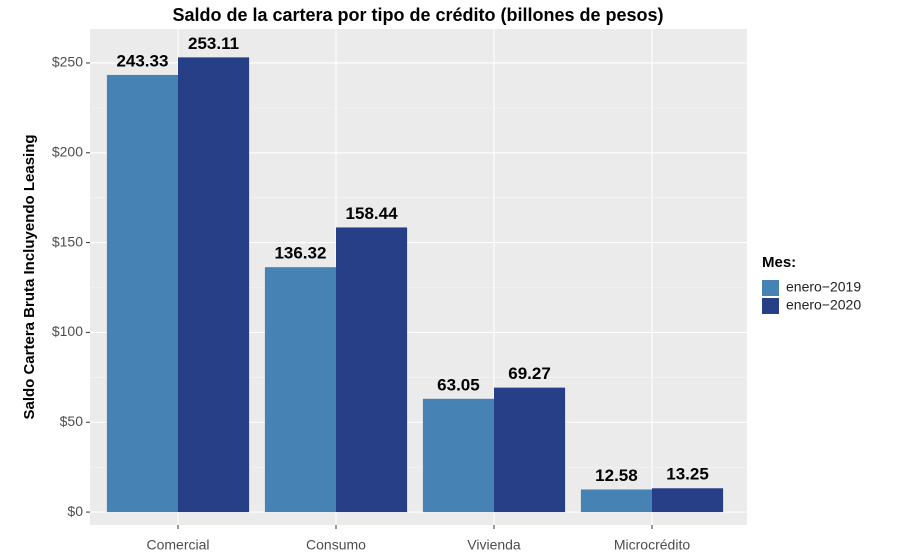 This screenshot has height=557, width=901. I want to click on value-label: 253.11, so click(213, 43).